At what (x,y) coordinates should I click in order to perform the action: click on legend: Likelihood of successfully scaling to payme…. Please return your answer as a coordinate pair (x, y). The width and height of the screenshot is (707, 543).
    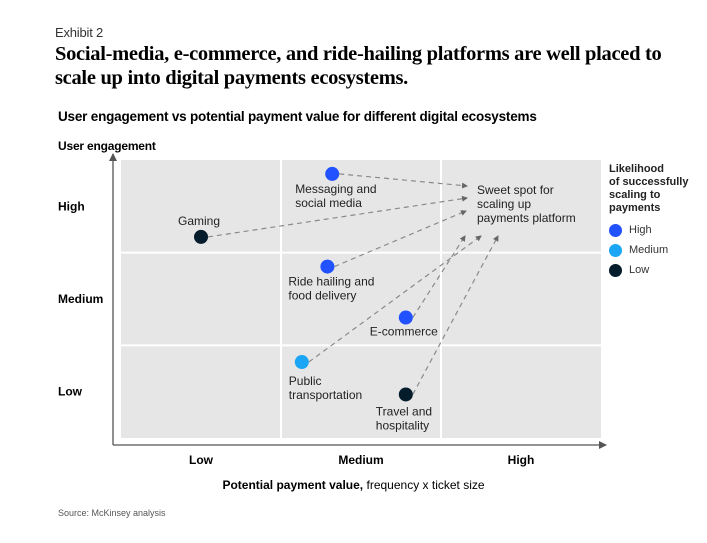
    Looking at the image, I should click on (656, 220).